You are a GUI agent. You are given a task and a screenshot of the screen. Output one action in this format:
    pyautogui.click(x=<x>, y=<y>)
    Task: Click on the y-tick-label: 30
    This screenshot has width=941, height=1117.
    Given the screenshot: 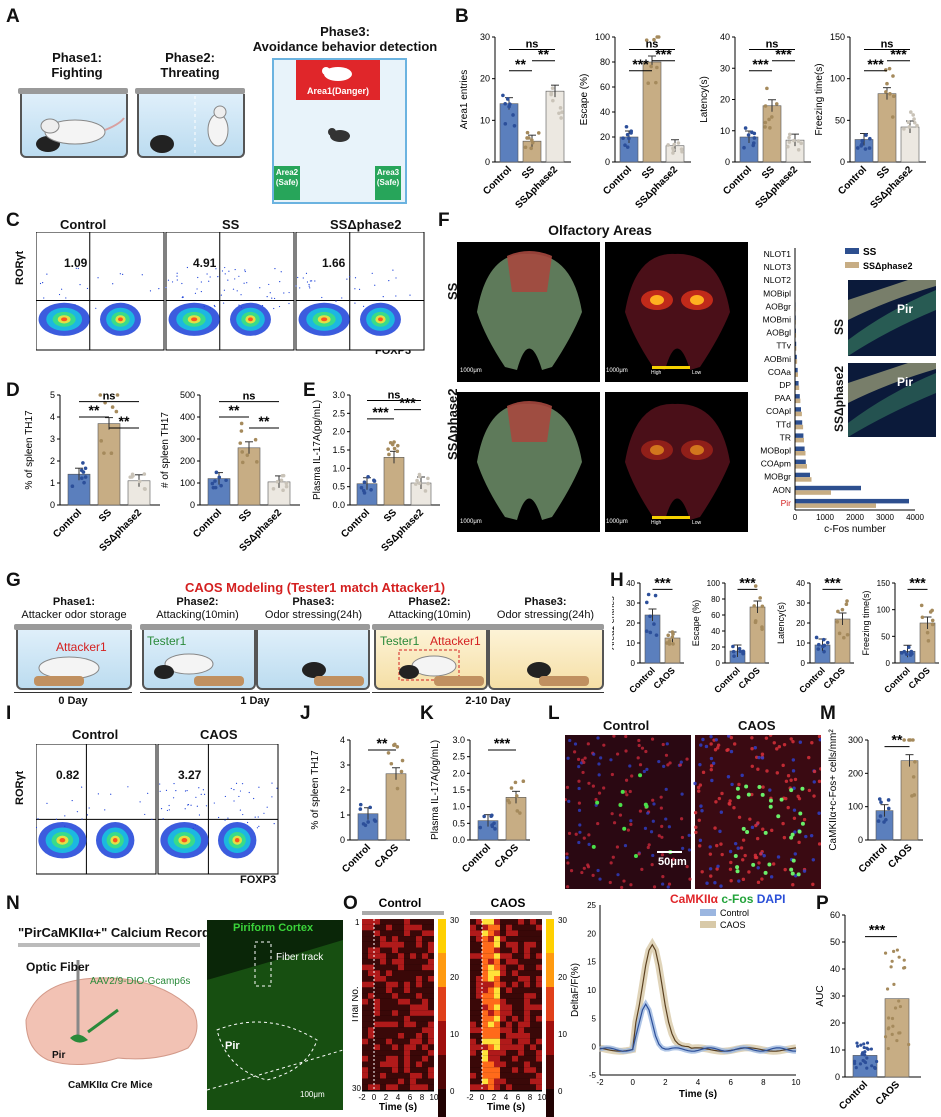 What is the action you would take?
    pyautogui.click(x=630, y=603)
    